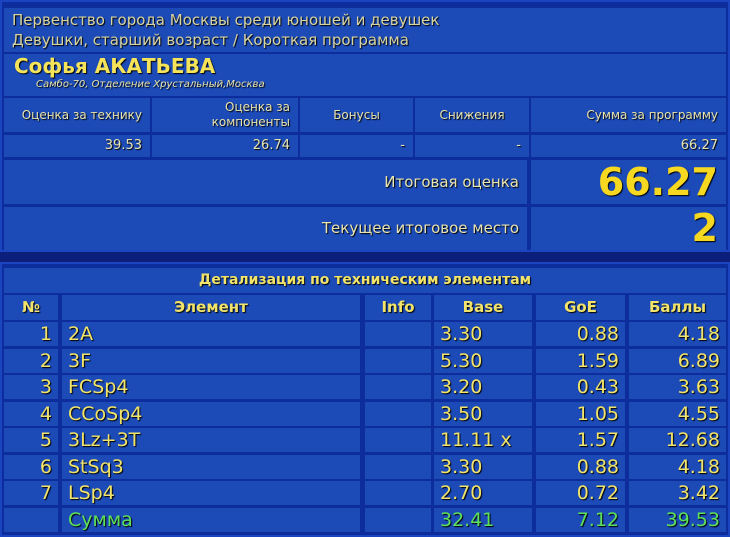 The width and height of the screenshot is (730, 537). Describe the element at coordinates (580, 413) in the screenshot. I see `row-goe-cell: 1.05` at that location.